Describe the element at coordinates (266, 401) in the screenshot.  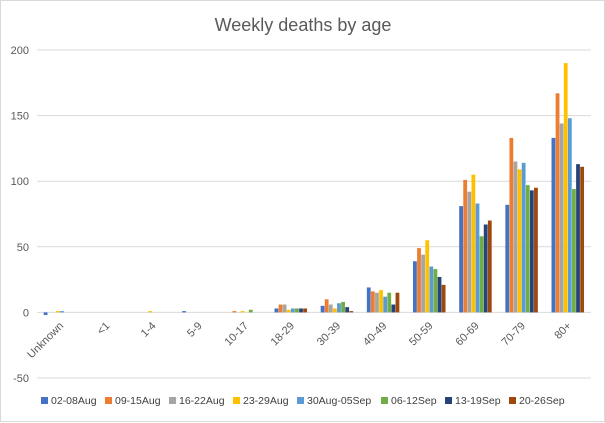
I see `legend-label: 23-29Aug` at that location.